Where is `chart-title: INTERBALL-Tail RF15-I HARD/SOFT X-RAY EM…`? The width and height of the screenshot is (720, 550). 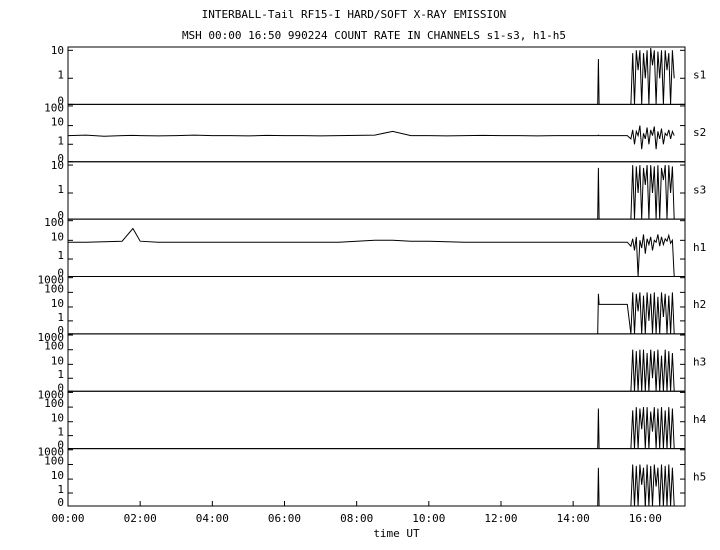
chart-title: INTERBALL-Tail RF15-I HARD/SOFT X-RAY EM… is located at coordinates (354, 14).